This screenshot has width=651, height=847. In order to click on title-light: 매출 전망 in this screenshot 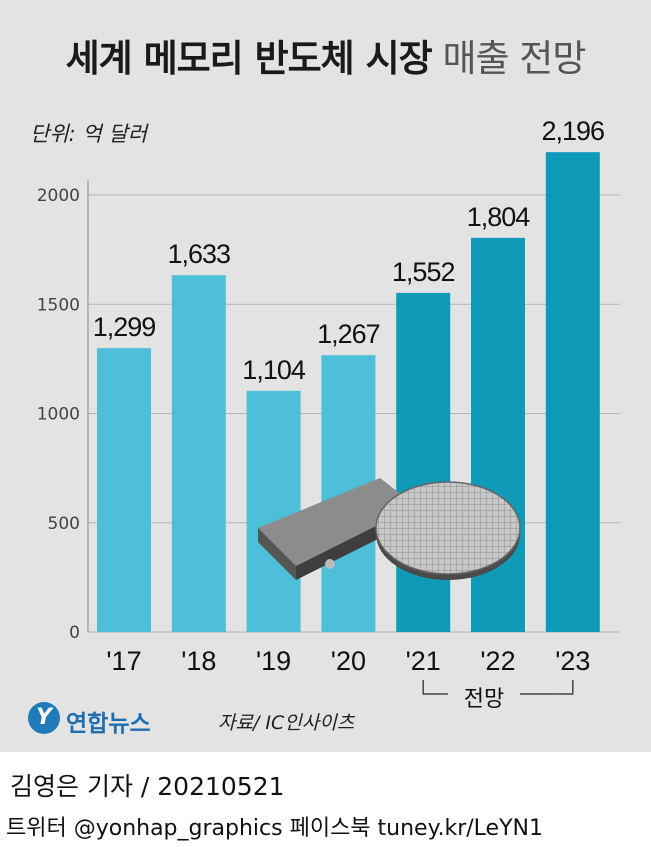, I will do `click(514, 58)`.